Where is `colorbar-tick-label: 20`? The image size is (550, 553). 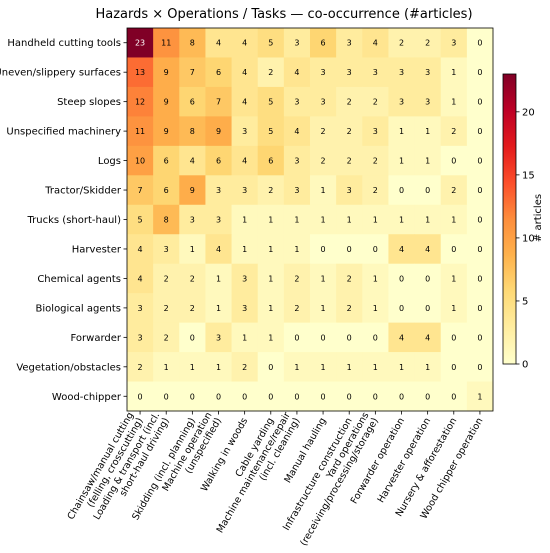
colorbar-tick-label: 20 is located at coordinates (528, 112).